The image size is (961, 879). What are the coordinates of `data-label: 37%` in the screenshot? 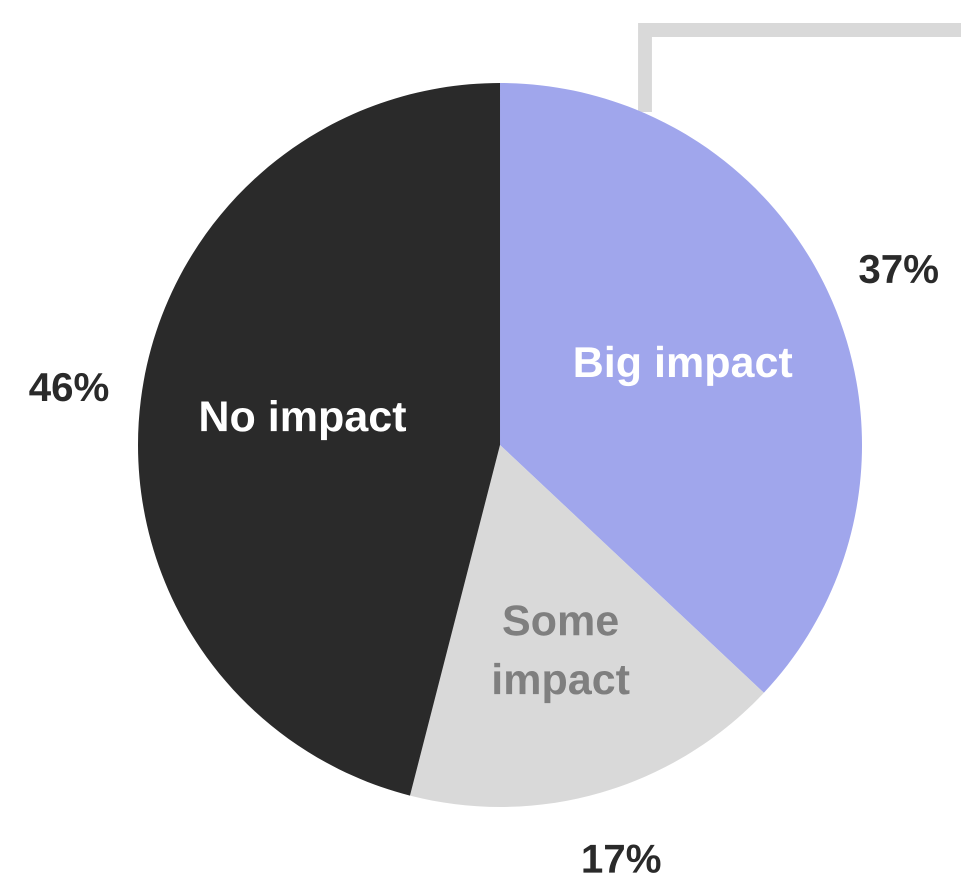 It's located at (898, 269).